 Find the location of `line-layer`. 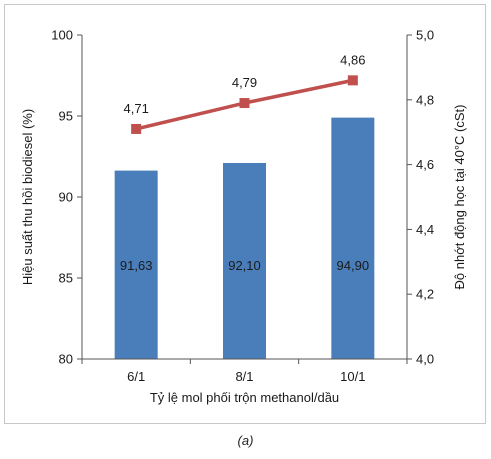

line-layer is located at coordinates (244, 104).